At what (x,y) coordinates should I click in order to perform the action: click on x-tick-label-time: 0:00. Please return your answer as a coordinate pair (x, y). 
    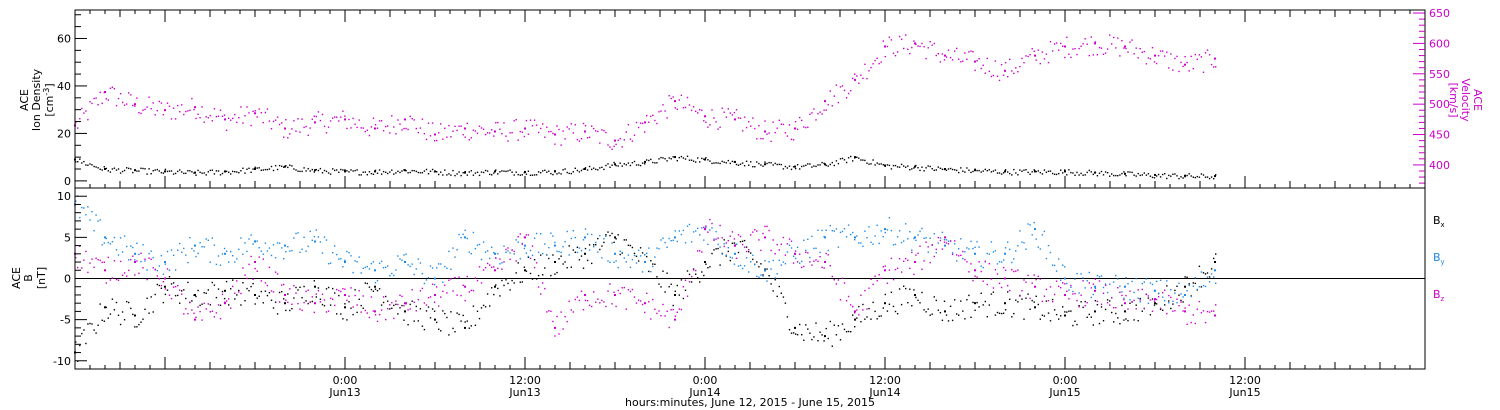
    Looking at the image, I should click on (705, 380).